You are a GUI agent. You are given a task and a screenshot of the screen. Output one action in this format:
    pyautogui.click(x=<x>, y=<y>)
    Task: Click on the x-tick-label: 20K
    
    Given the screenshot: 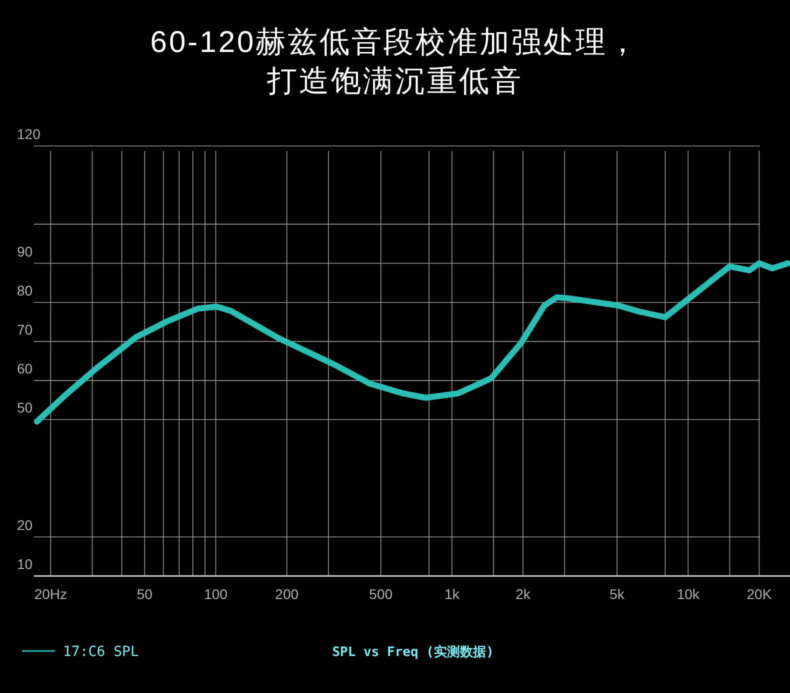 What is the action you would take?
    pyautogui.click(x=759, y=594)
    